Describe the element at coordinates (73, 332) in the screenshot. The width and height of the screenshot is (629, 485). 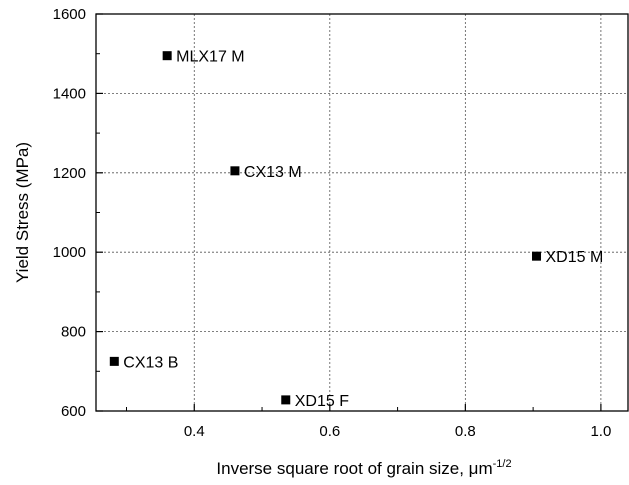
I see `y-tick-label: 800` at that location.